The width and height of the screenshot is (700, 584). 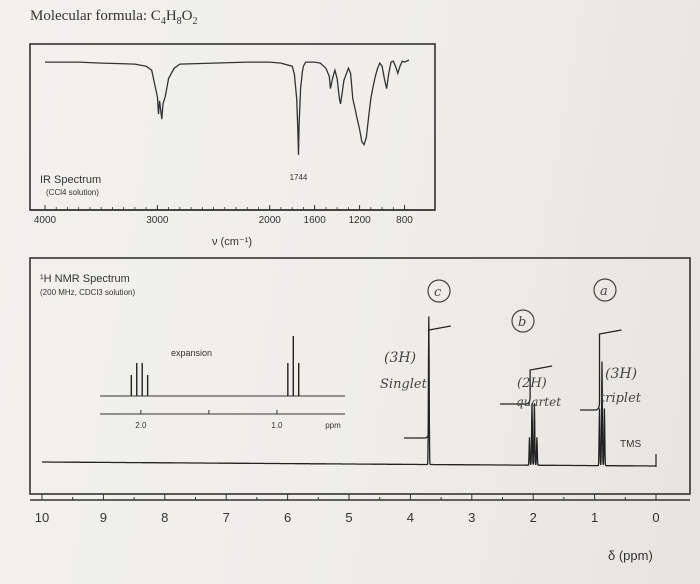 What do you see at coordinates (270, 220) in the screenshot?
I see `ir-tick-label-2: 2000` at bounding box center [270, 220].